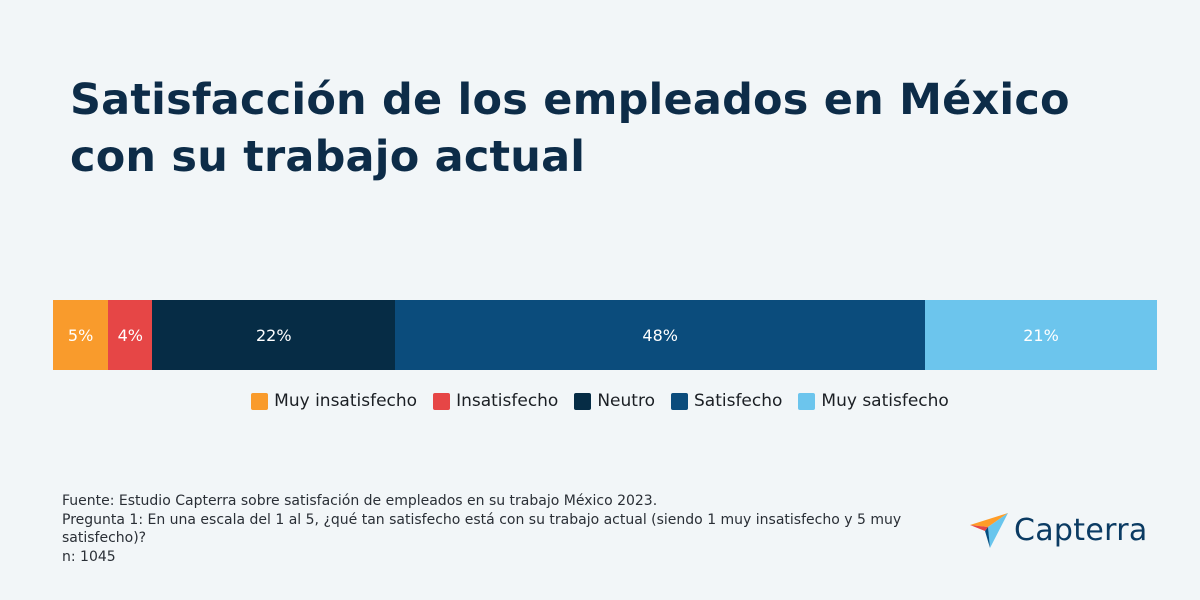 The image size is (1200, 600). I want to click on legend-item-insatisfecho: Insatisfecho, so click(495, 401).